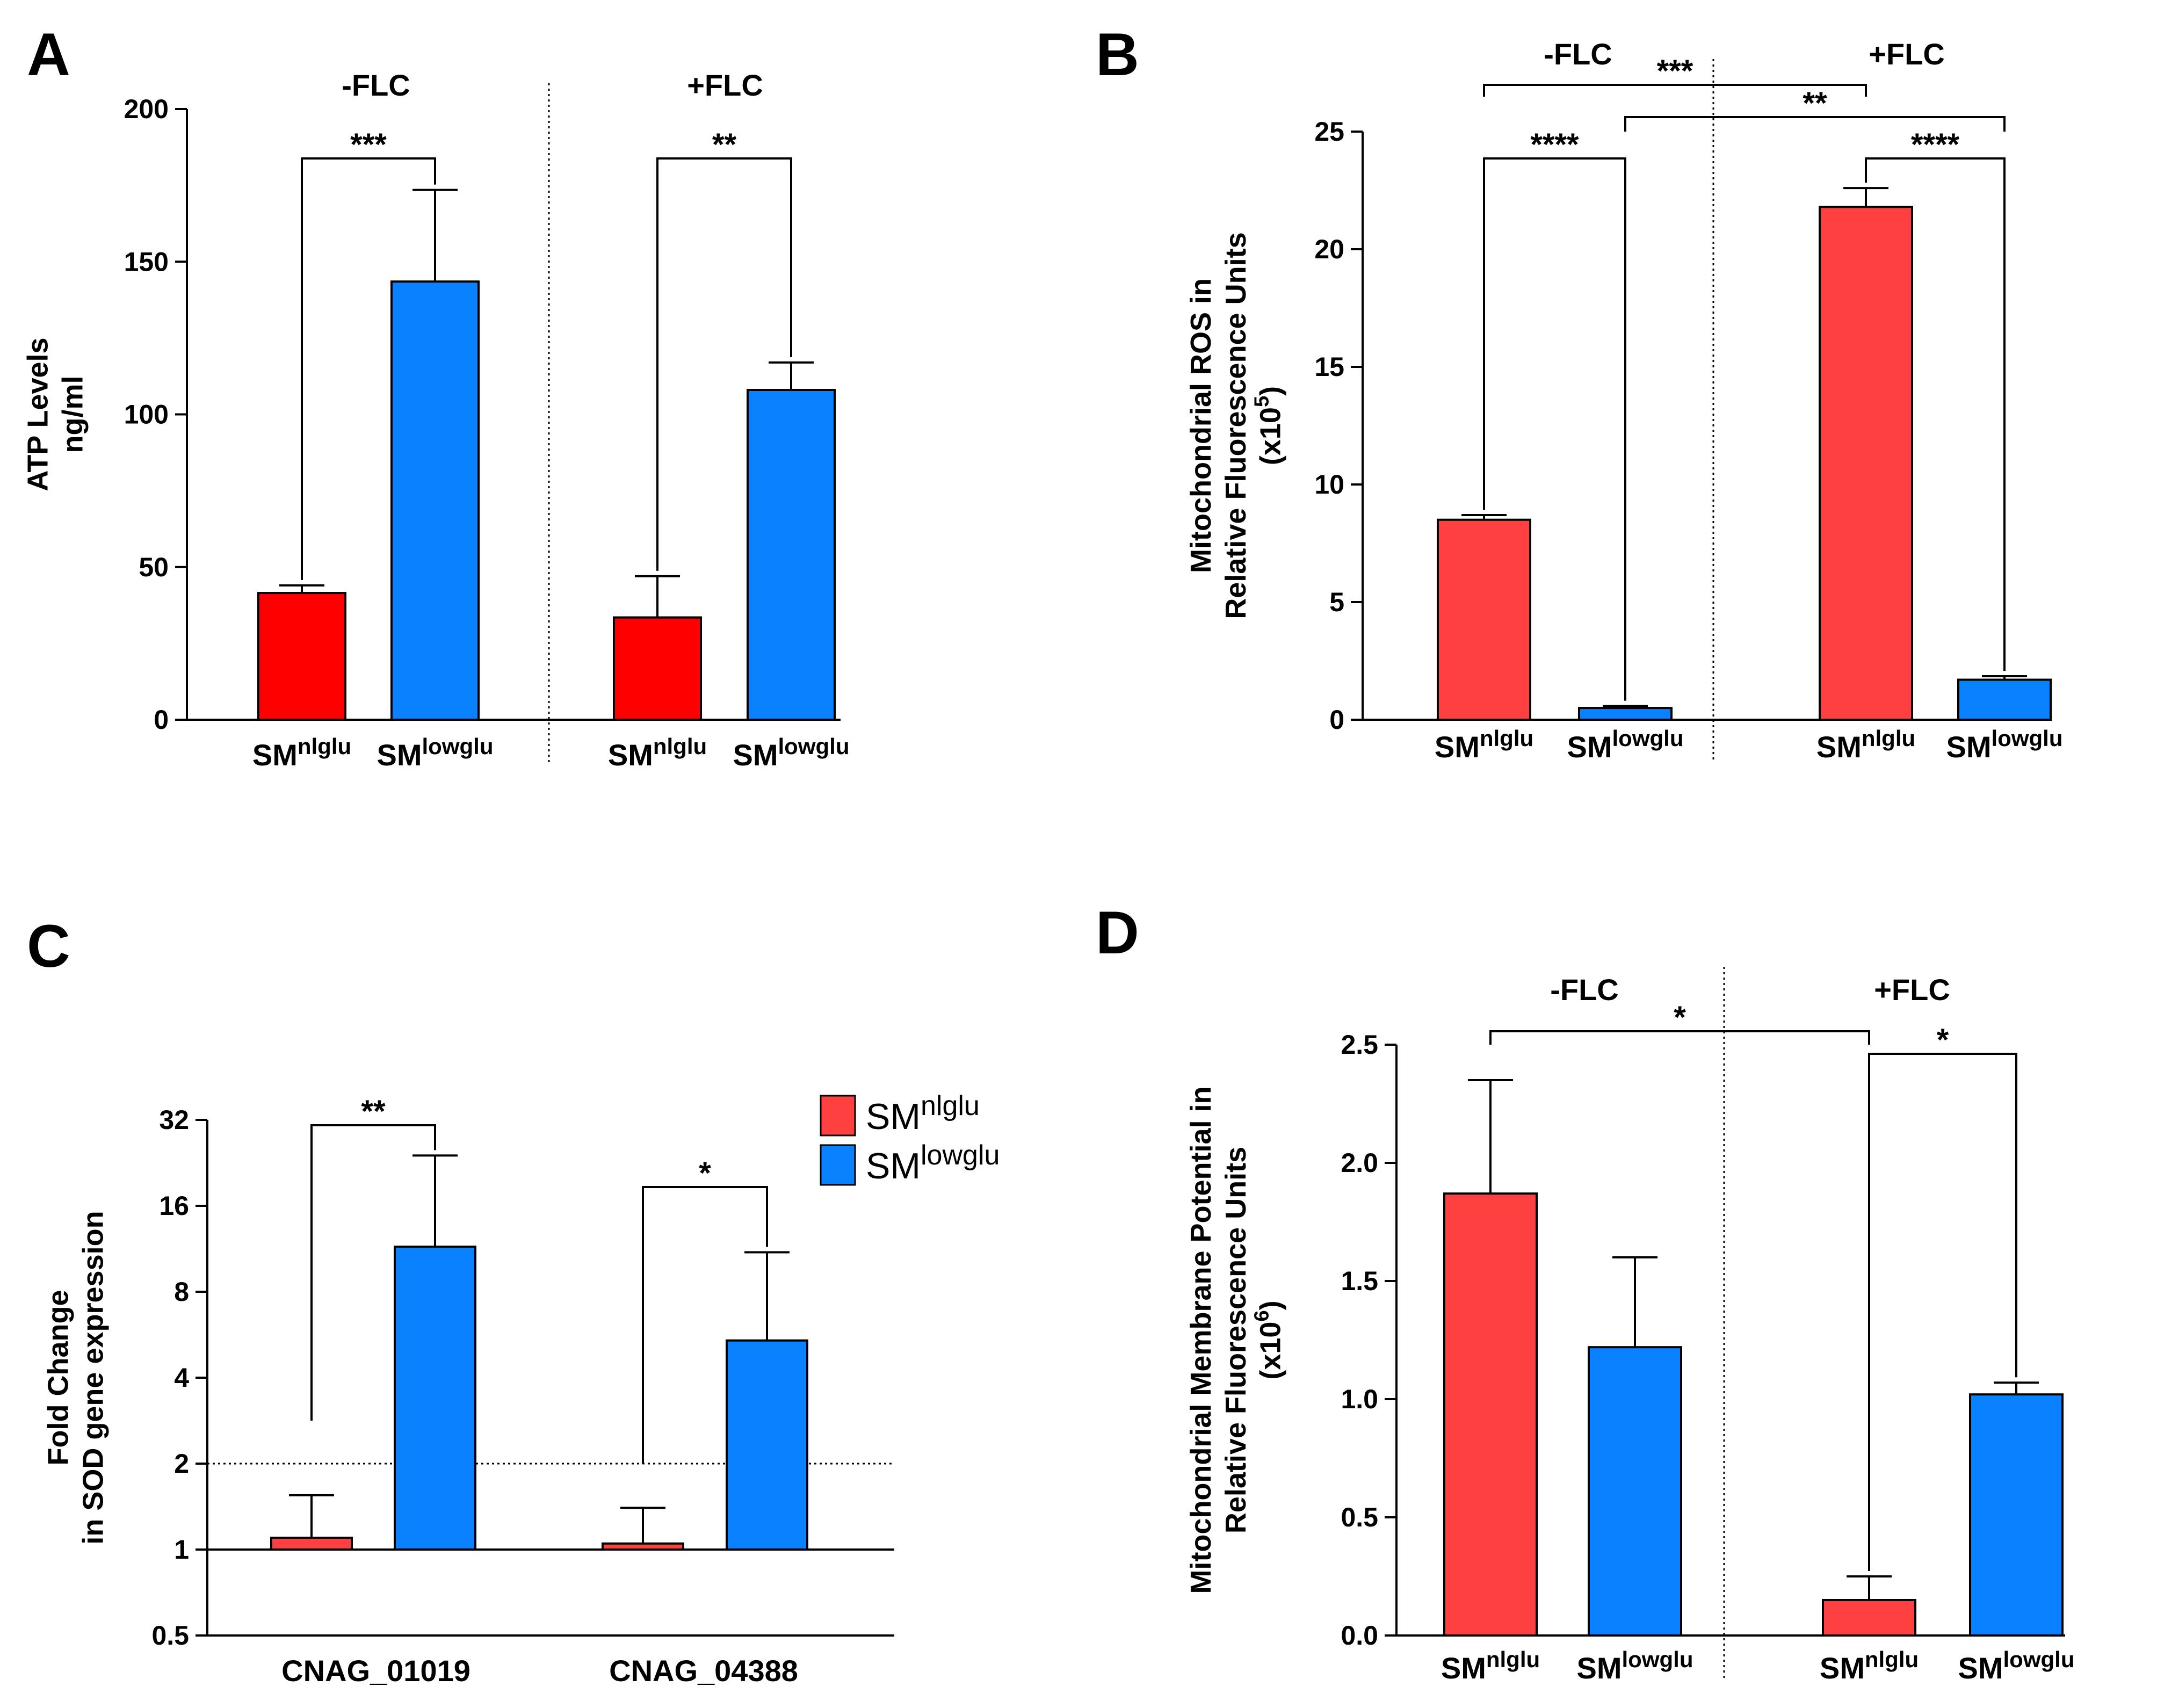  I want to click on panel-label-A: A, so click(48, 54).